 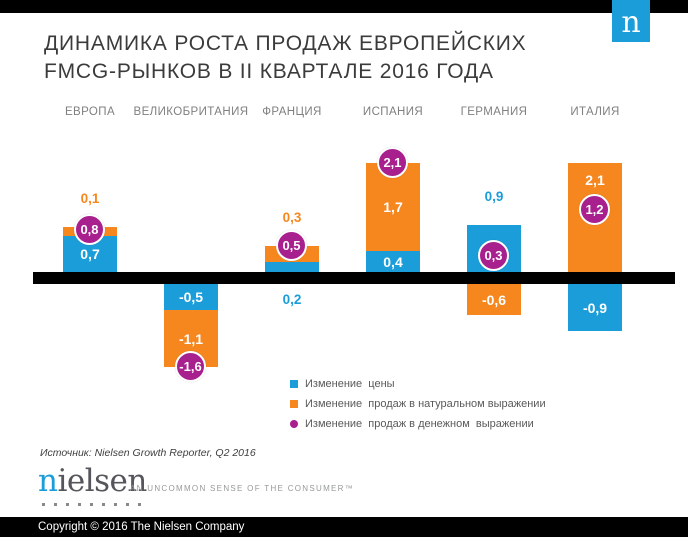 What do you see at coordinates (392, 162) in the screenshot?
I see `value-circle: 2,1` at bounding box center [392, 162].